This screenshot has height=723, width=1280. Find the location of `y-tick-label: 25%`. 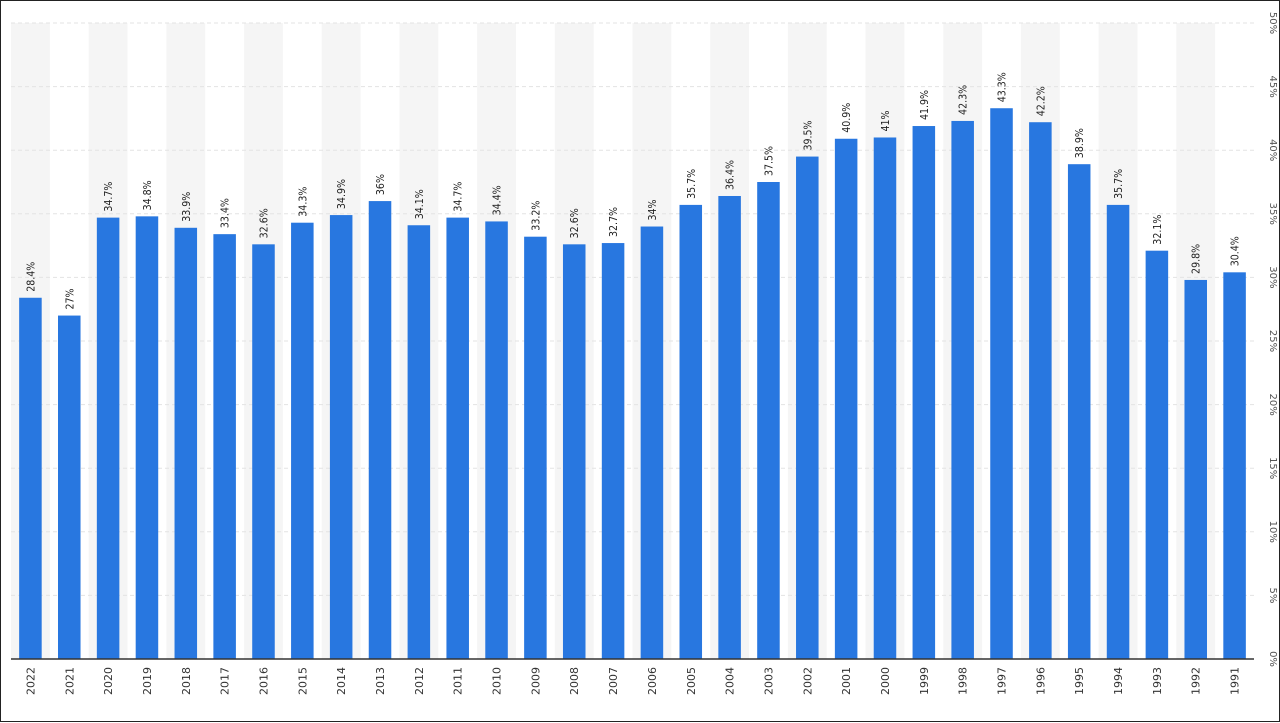

y-tick-label: 25% is located at coordinates (1272, 341).